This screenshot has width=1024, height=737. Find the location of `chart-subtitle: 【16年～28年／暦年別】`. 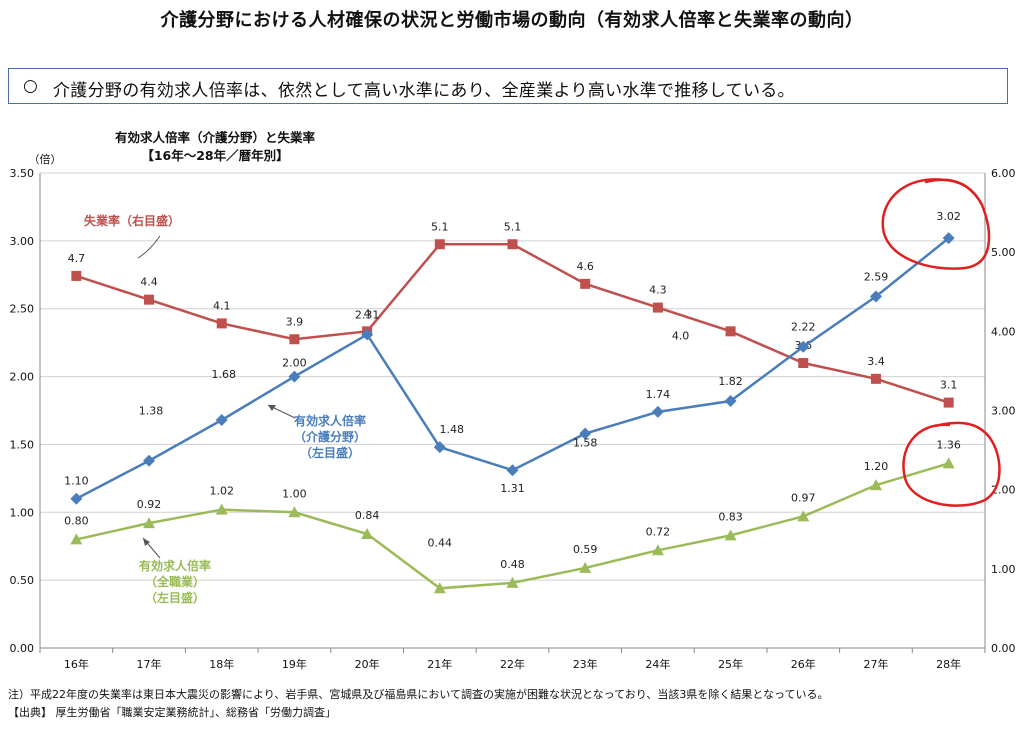

chart-subtitle: 【16年～28年／暦年別】 is located at coordinates (215, 155).